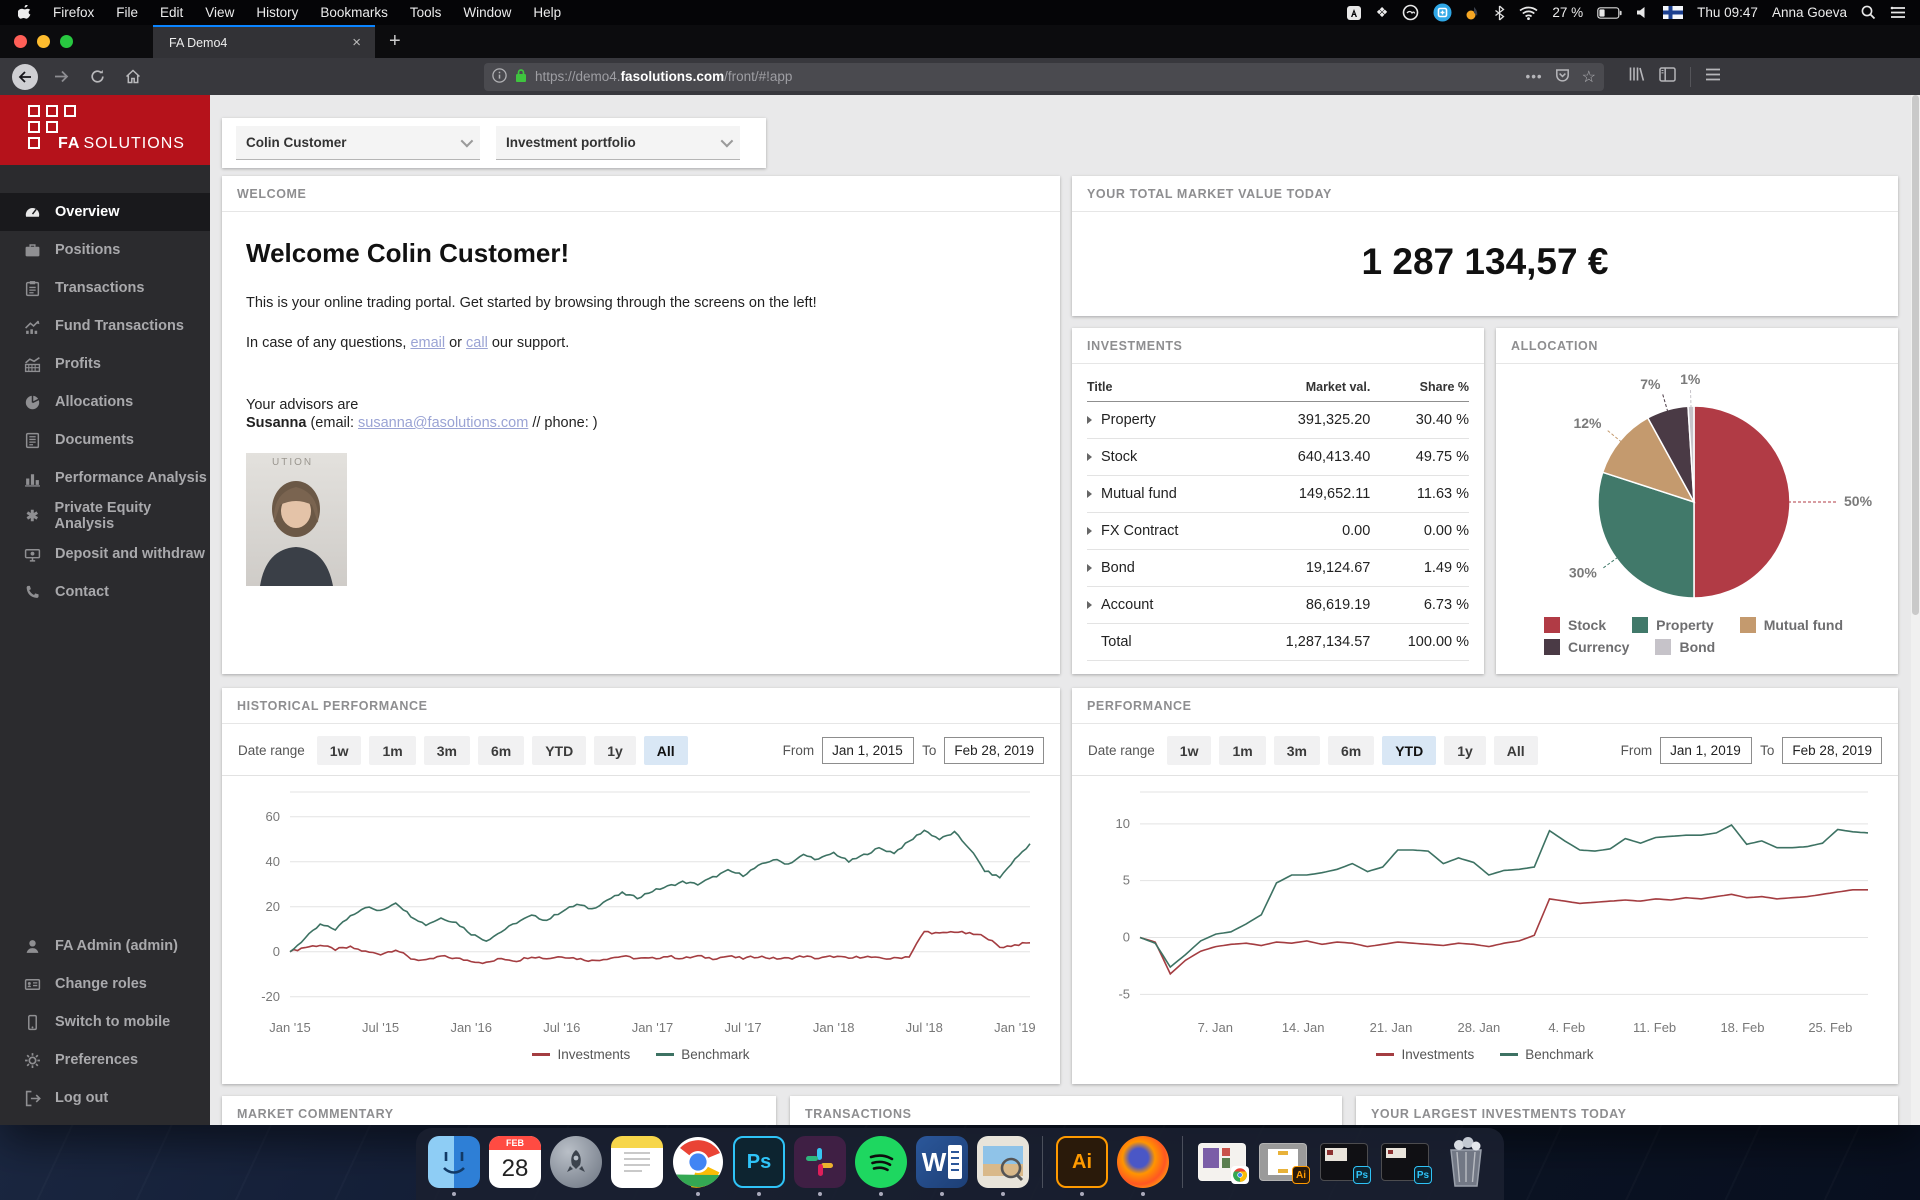 This screenshot has height=1200, width=1920. Describe the element at coordinates (1003, 1166) in the screenshot. I see `dock-preview-icon` at that location.